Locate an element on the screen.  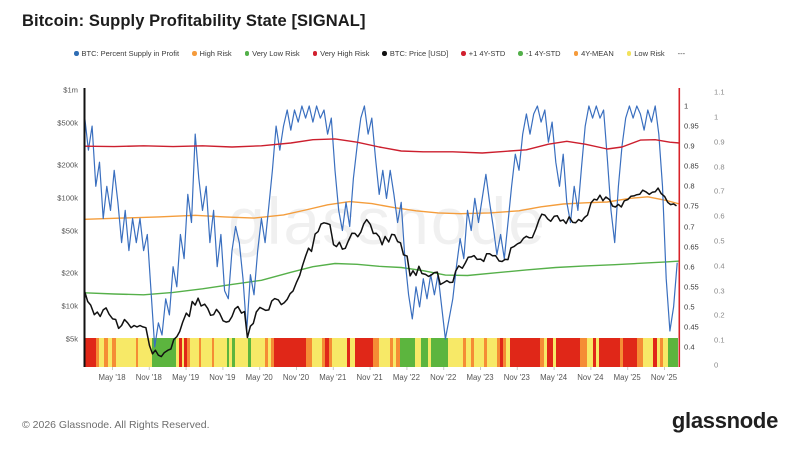
copyright-text: © 2026 Glassnode. All Rights Reserved. is located at coordinates (116, 425).